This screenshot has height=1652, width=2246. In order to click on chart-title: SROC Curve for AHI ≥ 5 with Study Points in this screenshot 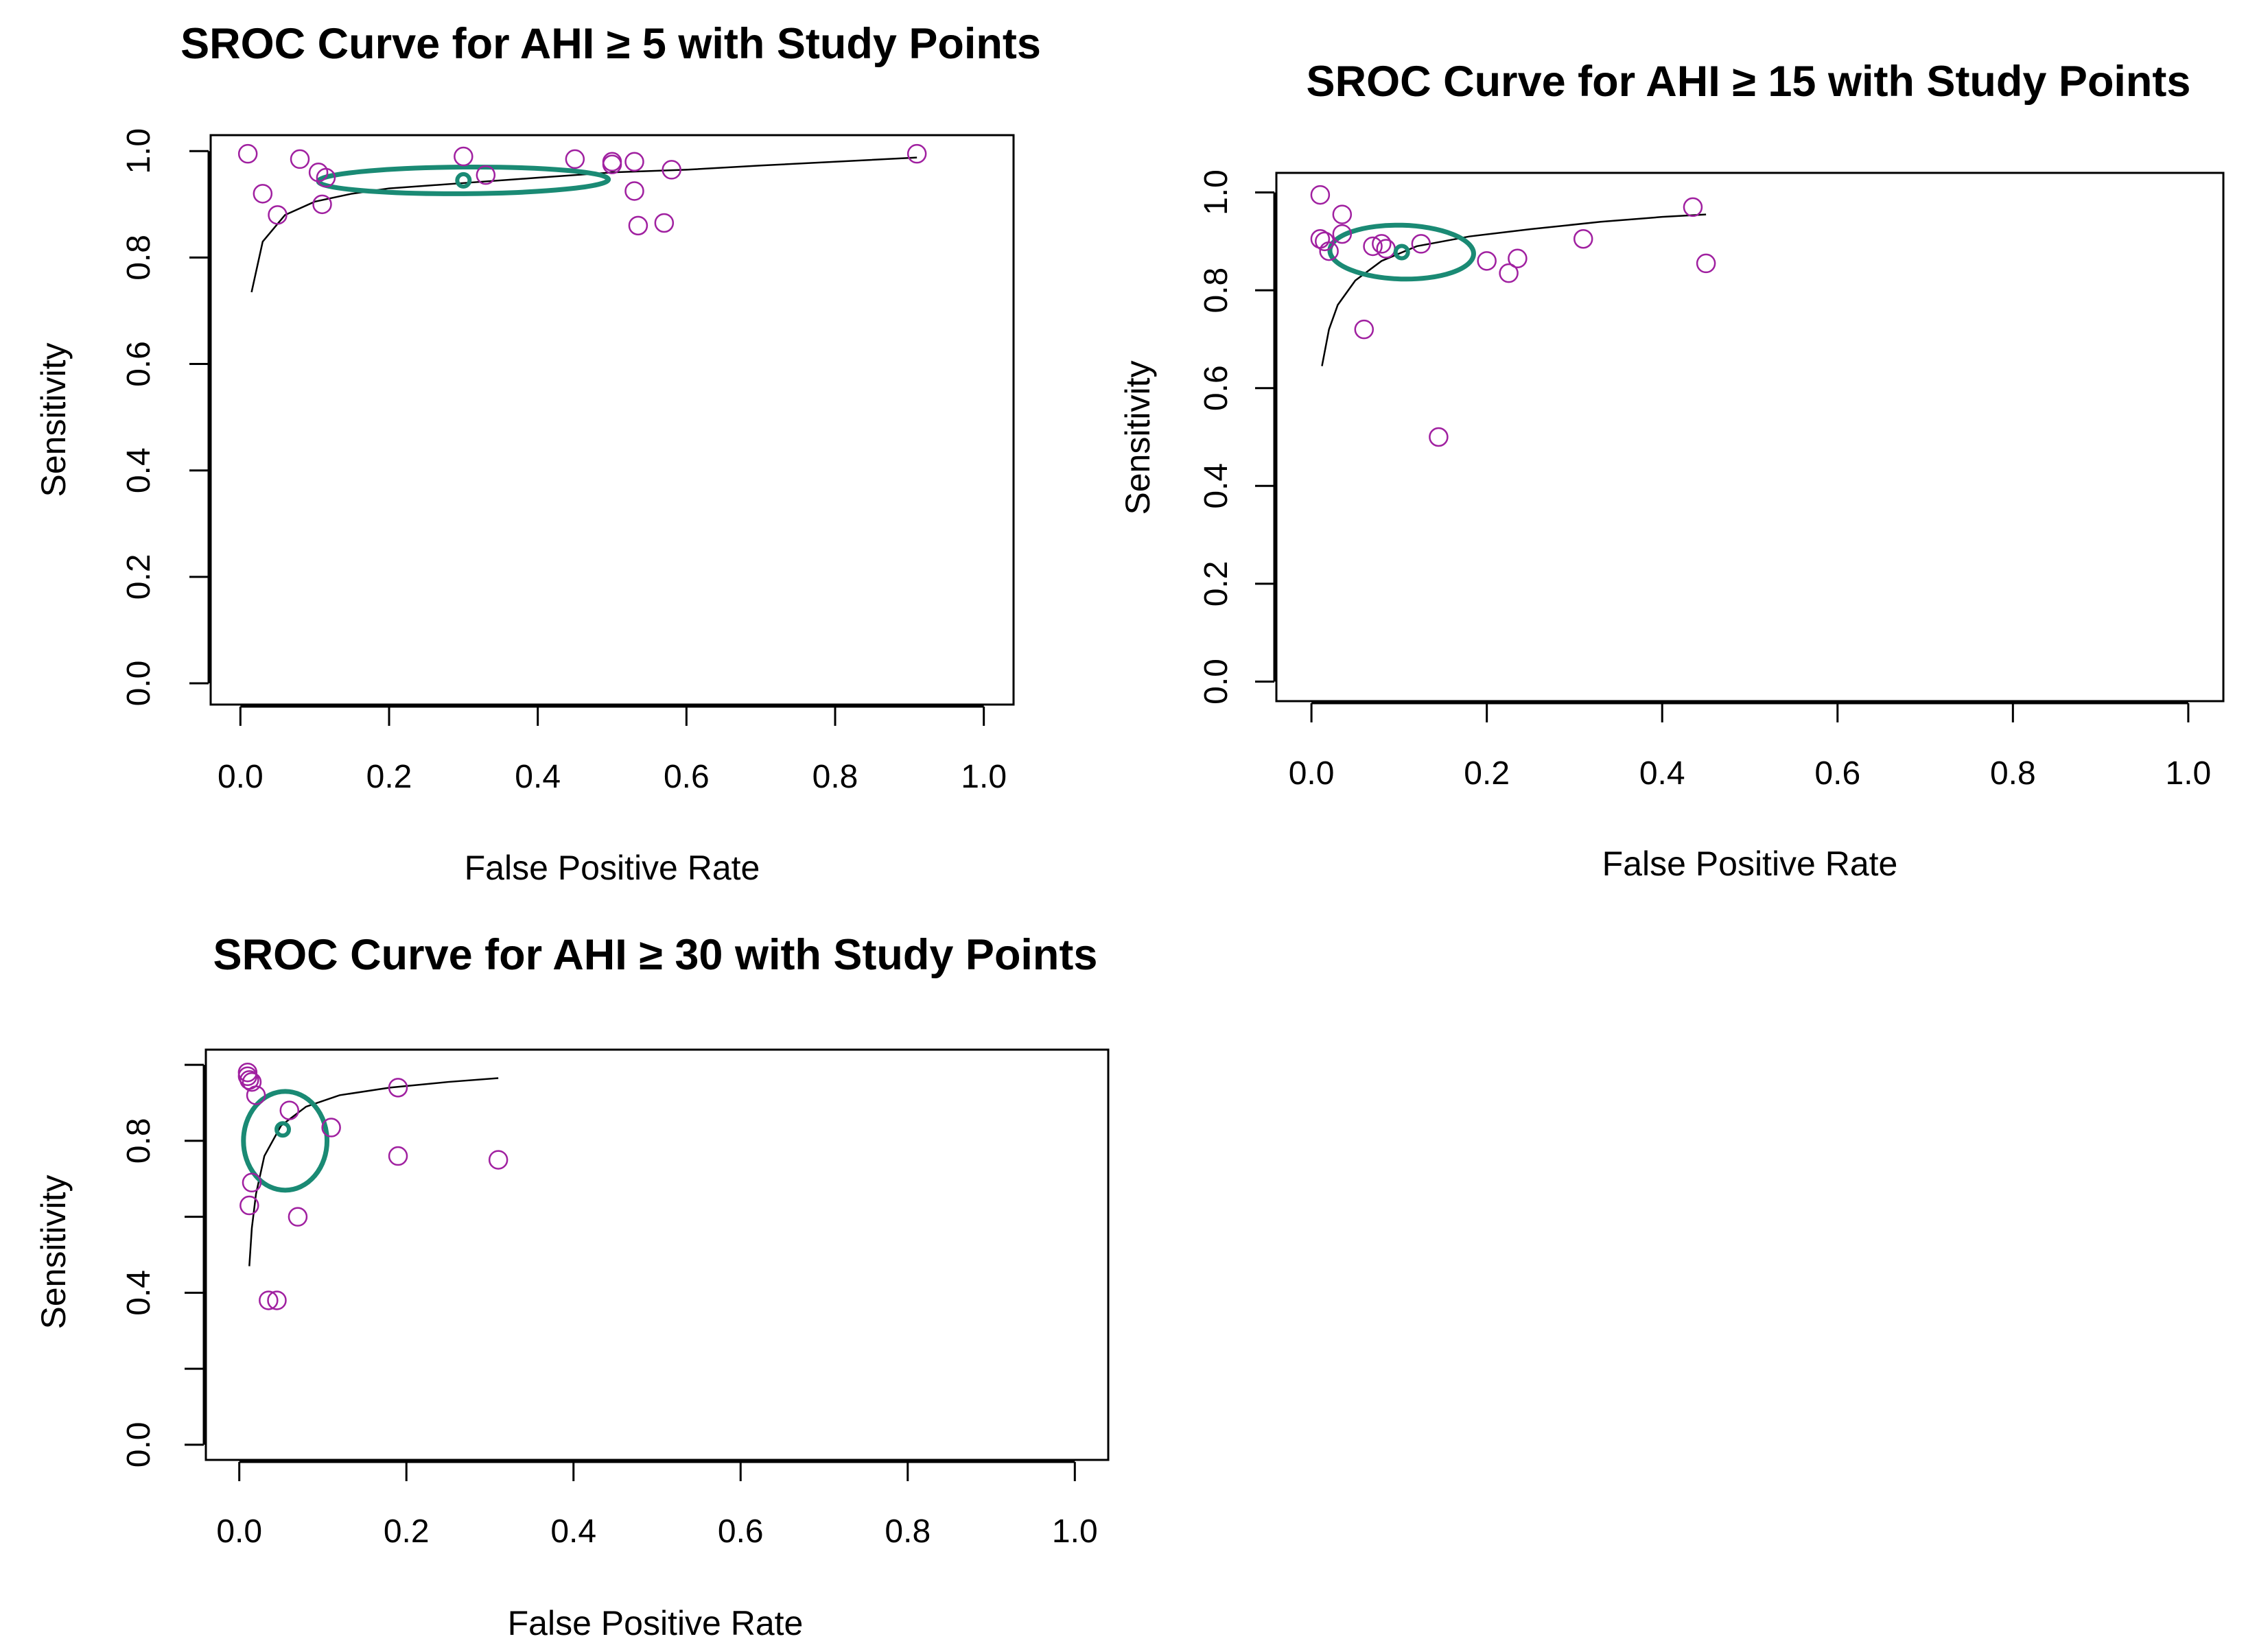, I will do `click(610, 44)`.